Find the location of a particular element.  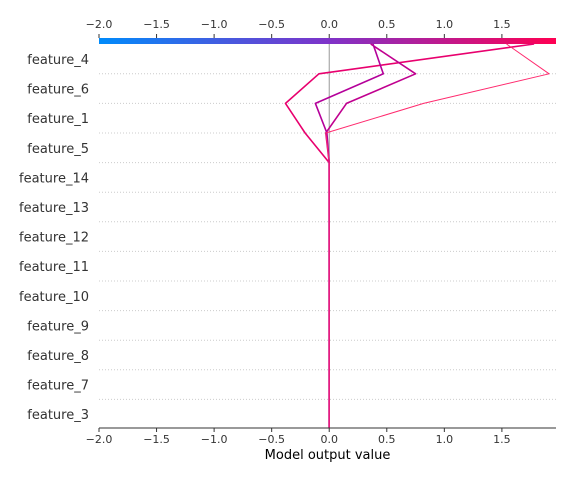

x-tick-label-bottom: −2.0 is located at coordinates (99, 439).